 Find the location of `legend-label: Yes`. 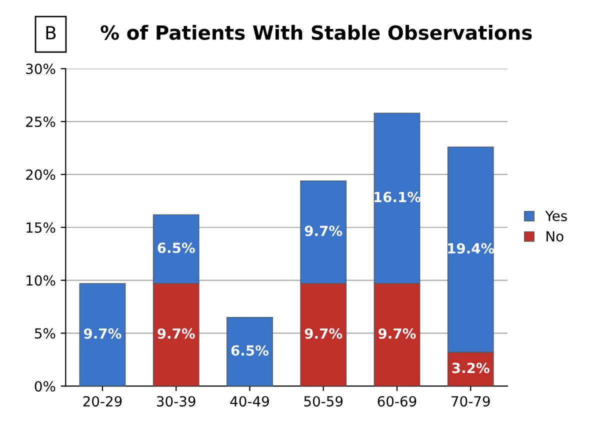

legend-label: Yes is located at coordinates (556, 216).